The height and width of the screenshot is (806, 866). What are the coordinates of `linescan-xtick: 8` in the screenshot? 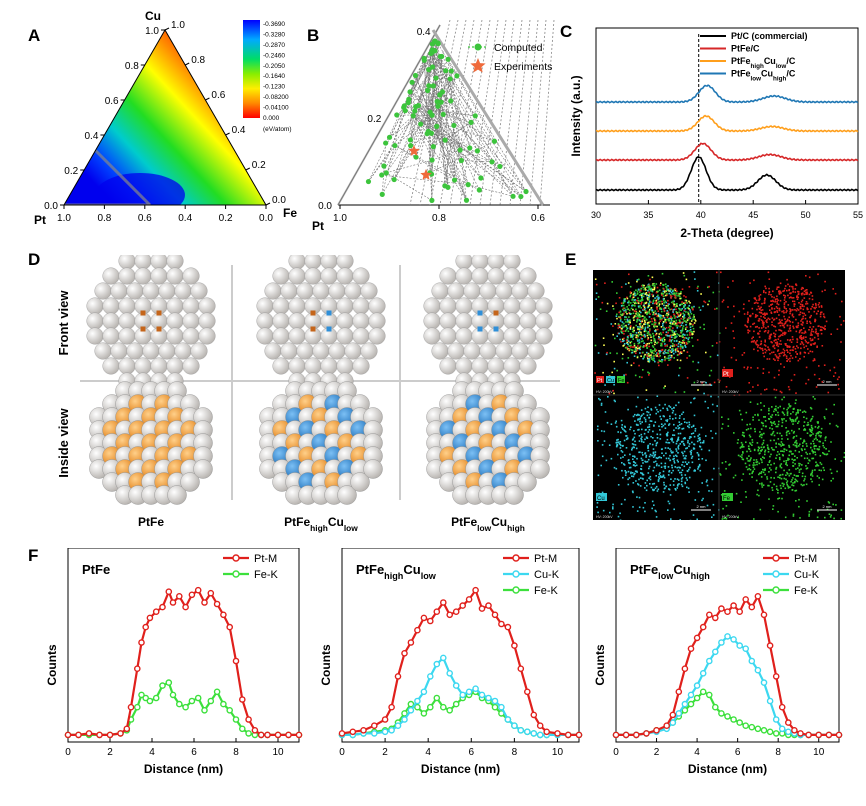 It's located at (236, 752).